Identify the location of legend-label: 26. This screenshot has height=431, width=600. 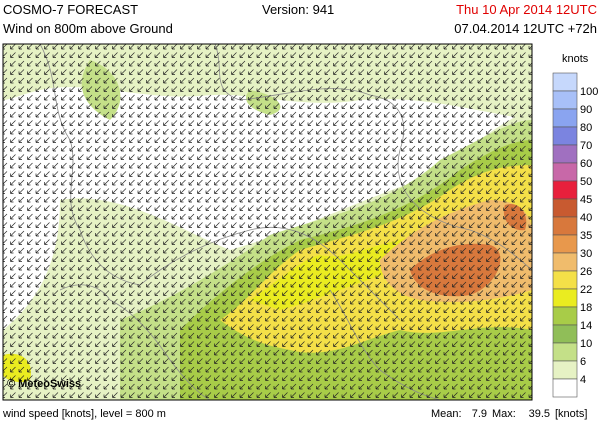
(586, 272).